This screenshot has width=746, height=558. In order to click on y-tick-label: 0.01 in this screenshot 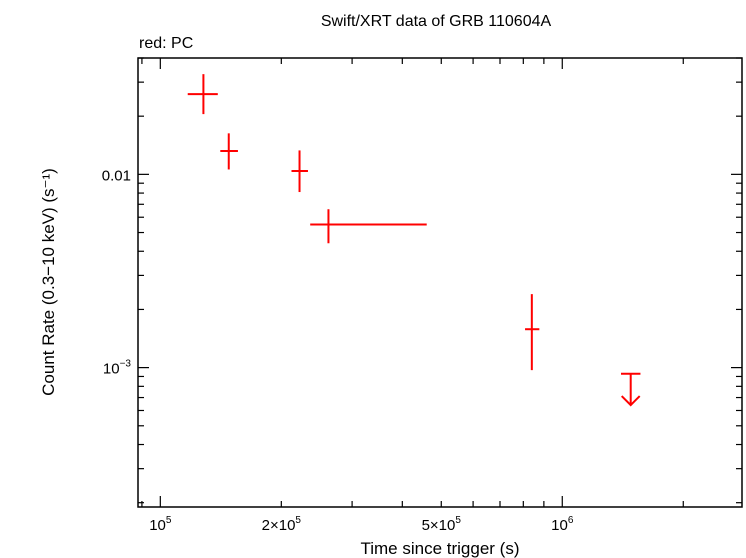, I will do `click(116, 175)`.